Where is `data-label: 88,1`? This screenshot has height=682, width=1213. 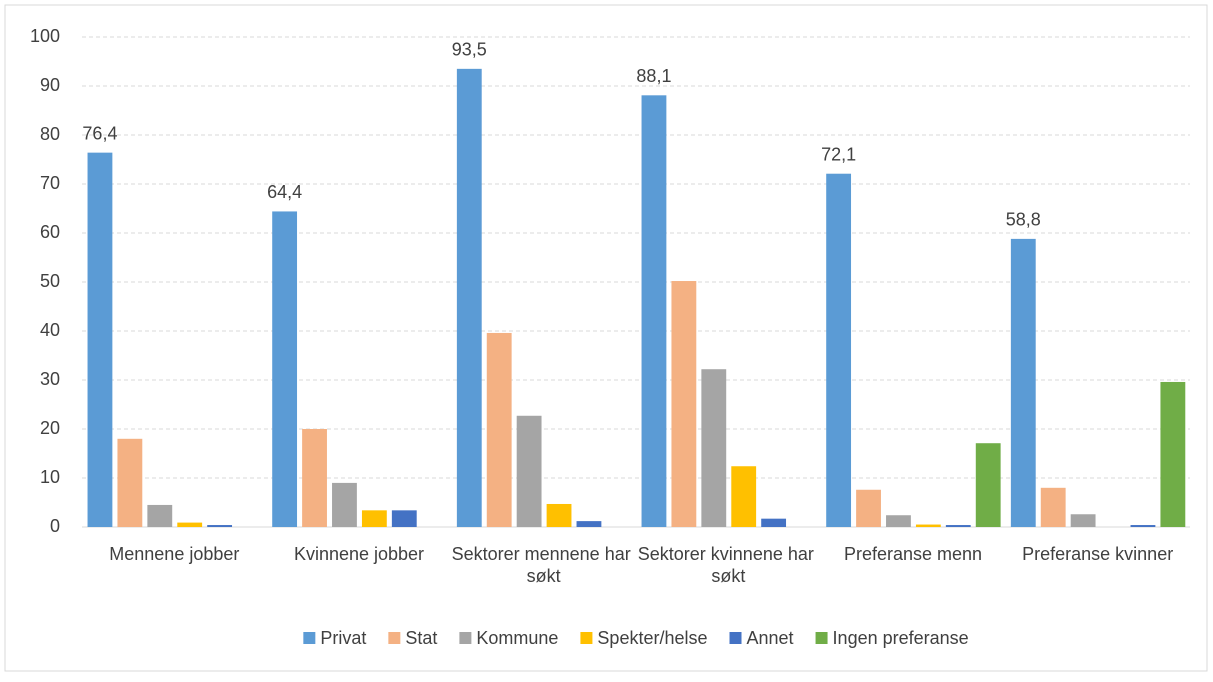 data-label: 88,1 is located at coordinates (653, 76).